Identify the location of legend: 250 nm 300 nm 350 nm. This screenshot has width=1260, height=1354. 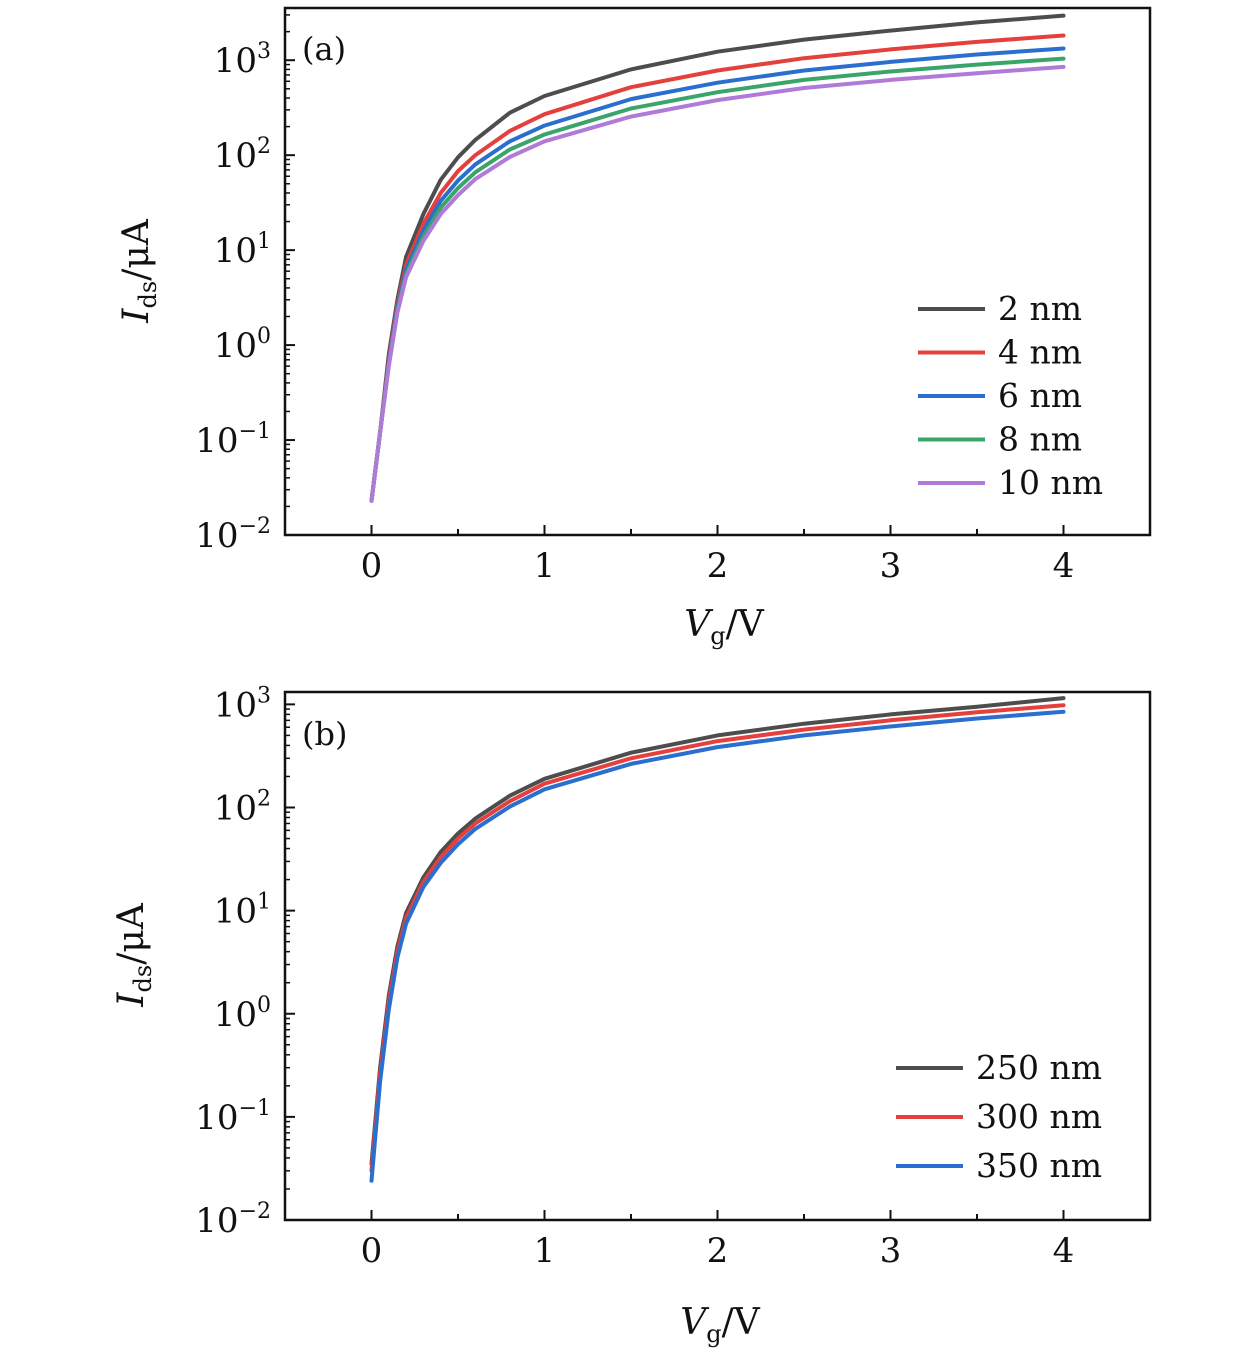
(999, 1116).